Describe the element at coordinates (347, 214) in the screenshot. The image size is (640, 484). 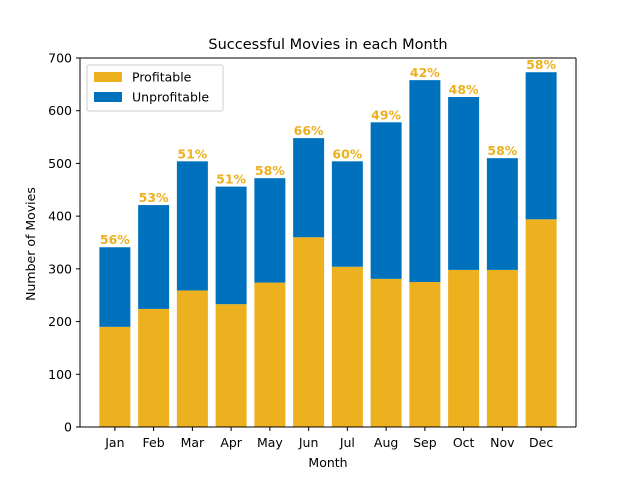
I see `bar-unprofitable-jul` at that location.